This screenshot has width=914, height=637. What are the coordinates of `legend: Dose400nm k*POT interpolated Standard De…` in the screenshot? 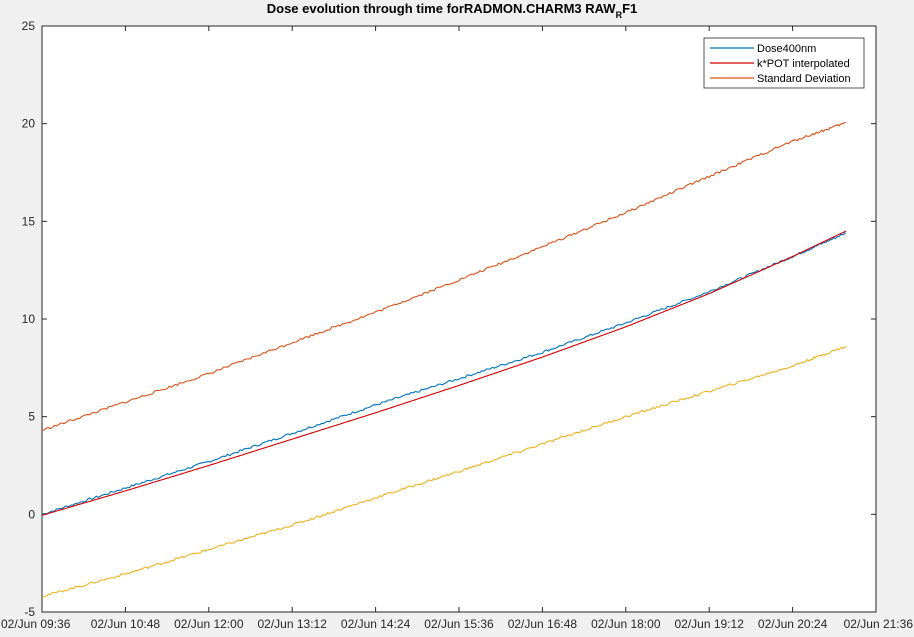 It's located at (784, 63).